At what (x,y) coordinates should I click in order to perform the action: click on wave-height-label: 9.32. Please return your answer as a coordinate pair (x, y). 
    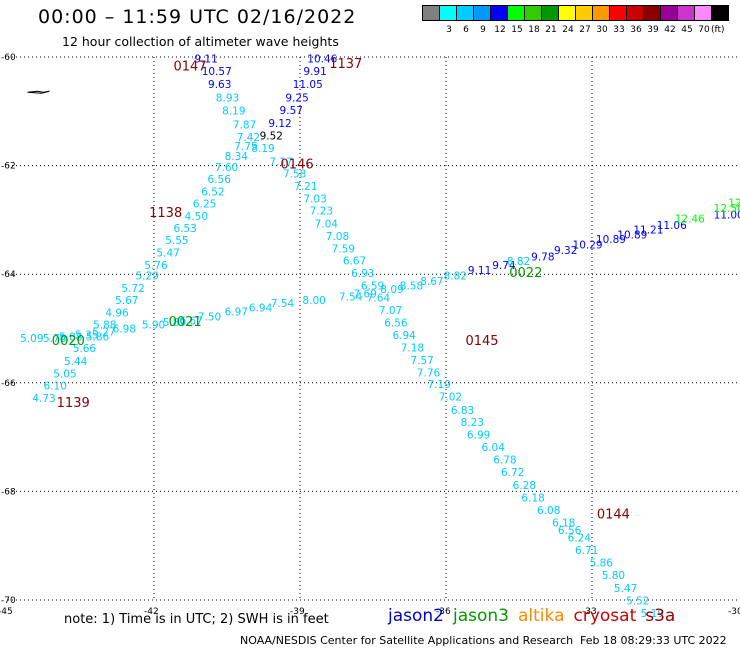
    Looking at the image, I should click on (565, 251).